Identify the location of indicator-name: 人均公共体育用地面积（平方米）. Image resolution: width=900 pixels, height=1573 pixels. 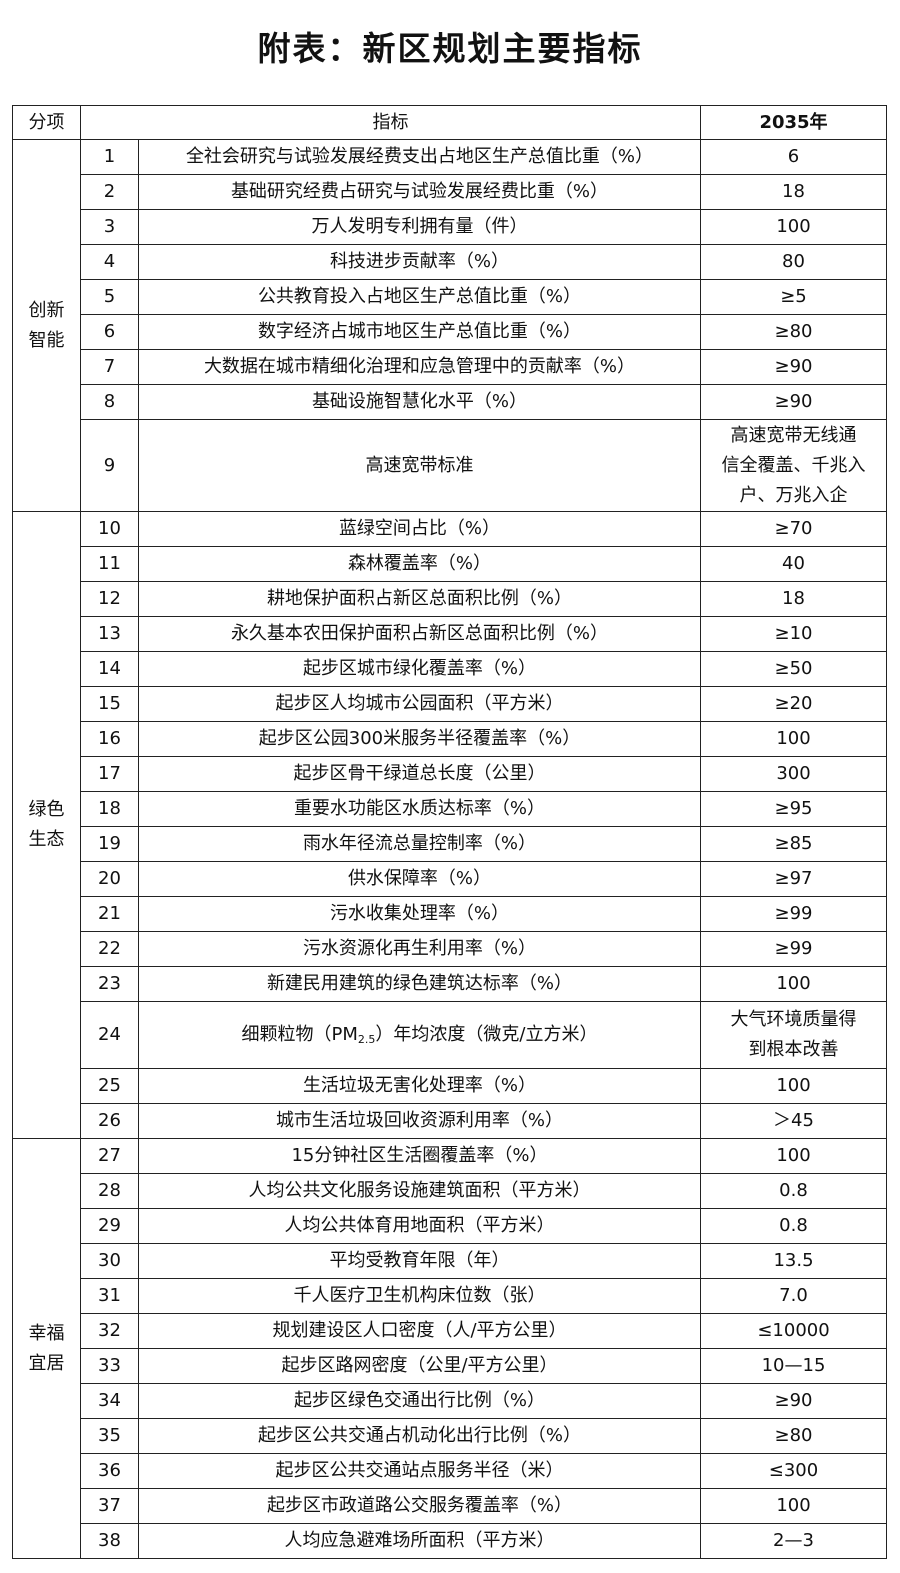
(419, 1226).